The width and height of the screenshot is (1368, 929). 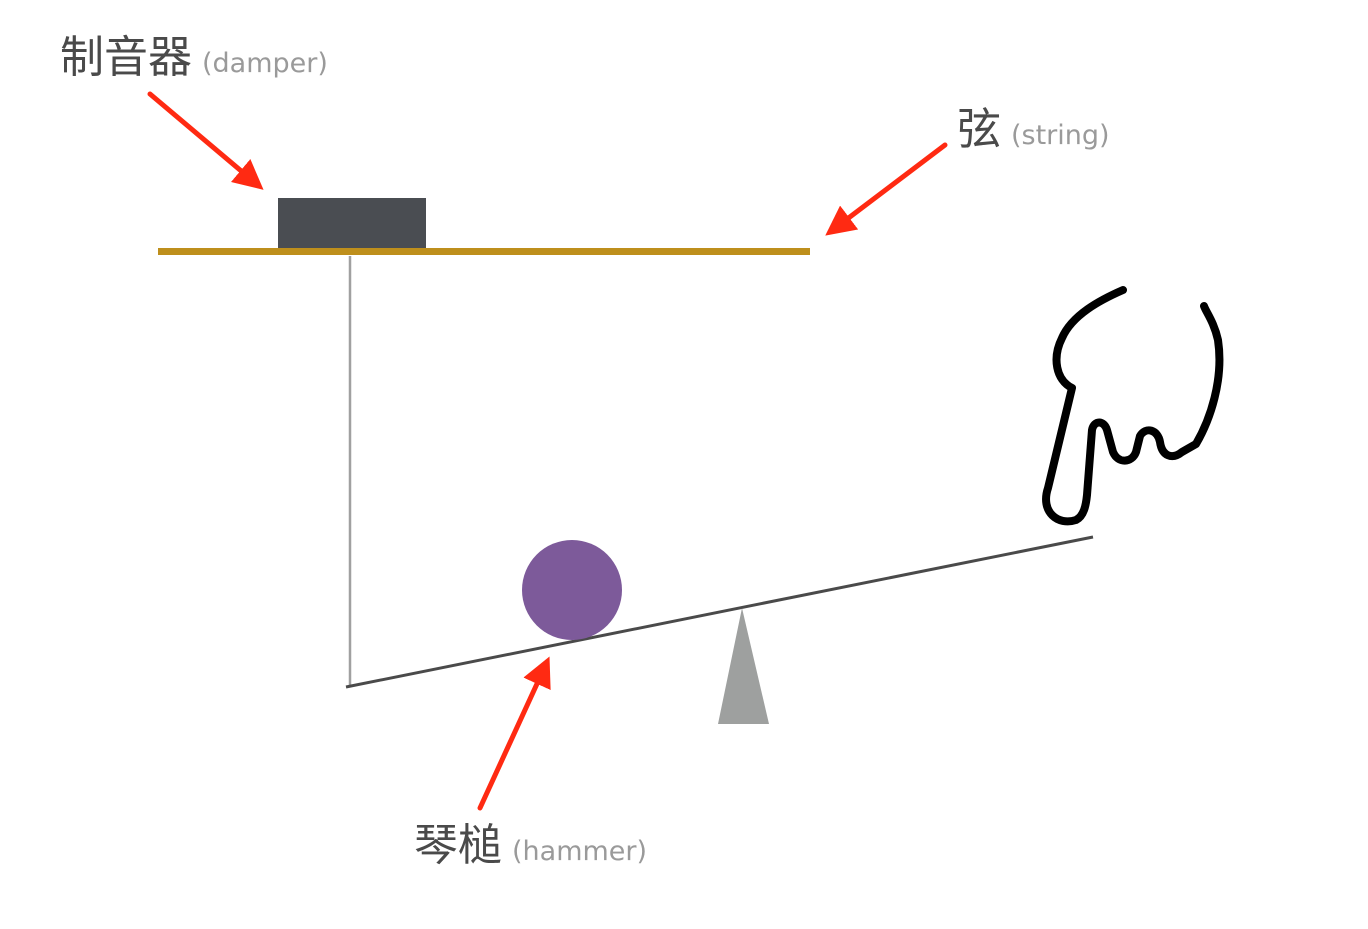 I want to click on hammer-arrow, so click(x=514, y=733).